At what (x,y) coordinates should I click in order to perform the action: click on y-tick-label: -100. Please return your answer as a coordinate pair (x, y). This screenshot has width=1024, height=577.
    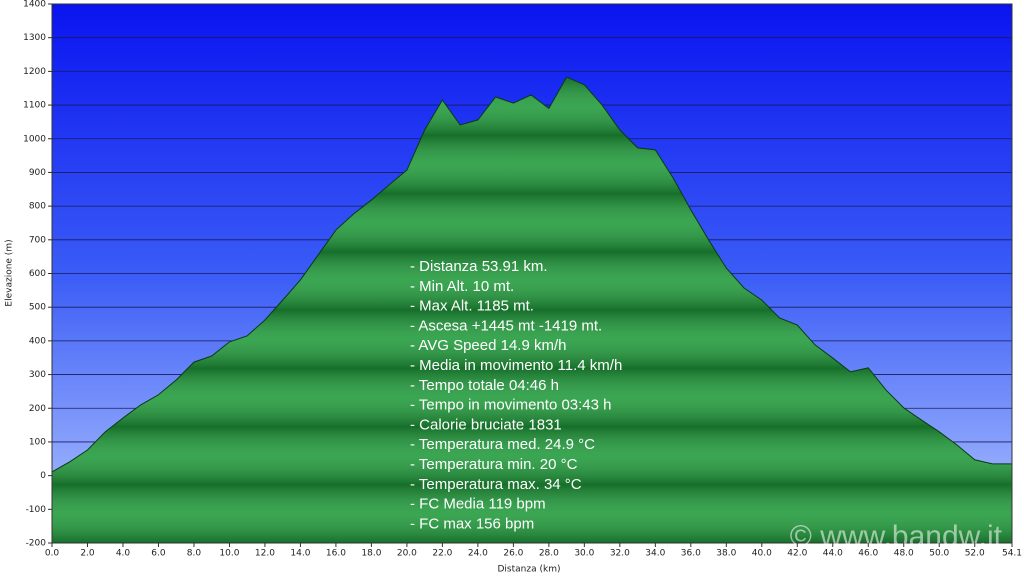
    Looking at the image, I should click on (36, 510).